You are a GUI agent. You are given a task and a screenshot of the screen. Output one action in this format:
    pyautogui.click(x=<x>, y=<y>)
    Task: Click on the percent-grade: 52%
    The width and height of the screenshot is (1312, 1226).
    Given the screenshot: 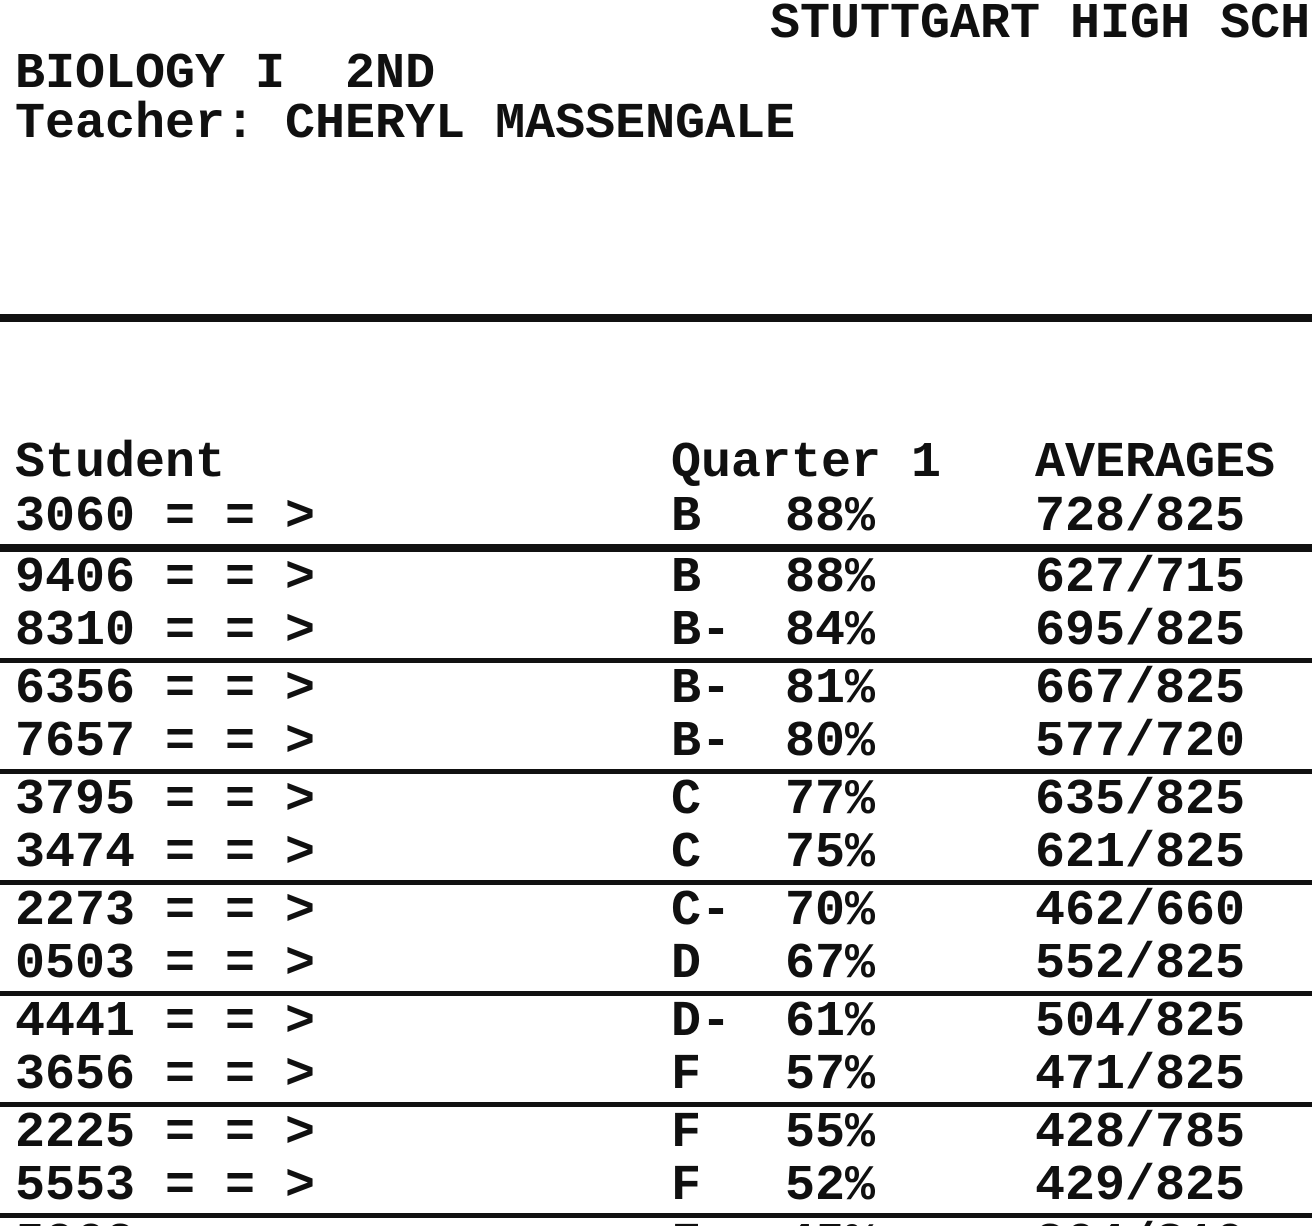 What is the action you would take?
    pyautogui.click(x=830, y=1186)
    